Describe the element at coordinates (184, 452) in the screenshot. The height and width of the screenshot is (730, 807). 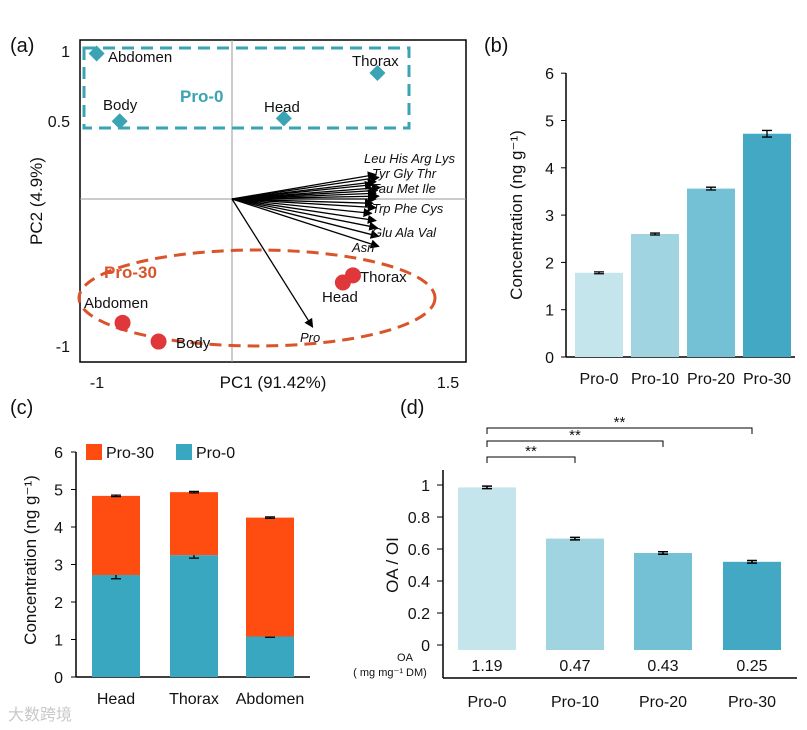
I see `c-legend-swatch-pro0` at that location.